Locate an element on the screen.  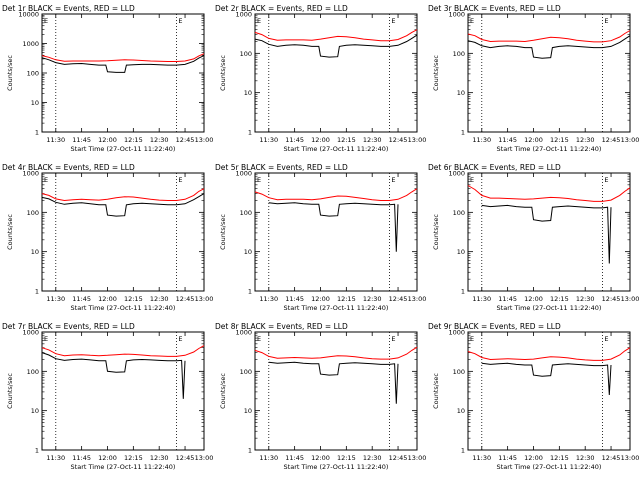
y-tick-label: 10000 is located at coordinates (28, 15).